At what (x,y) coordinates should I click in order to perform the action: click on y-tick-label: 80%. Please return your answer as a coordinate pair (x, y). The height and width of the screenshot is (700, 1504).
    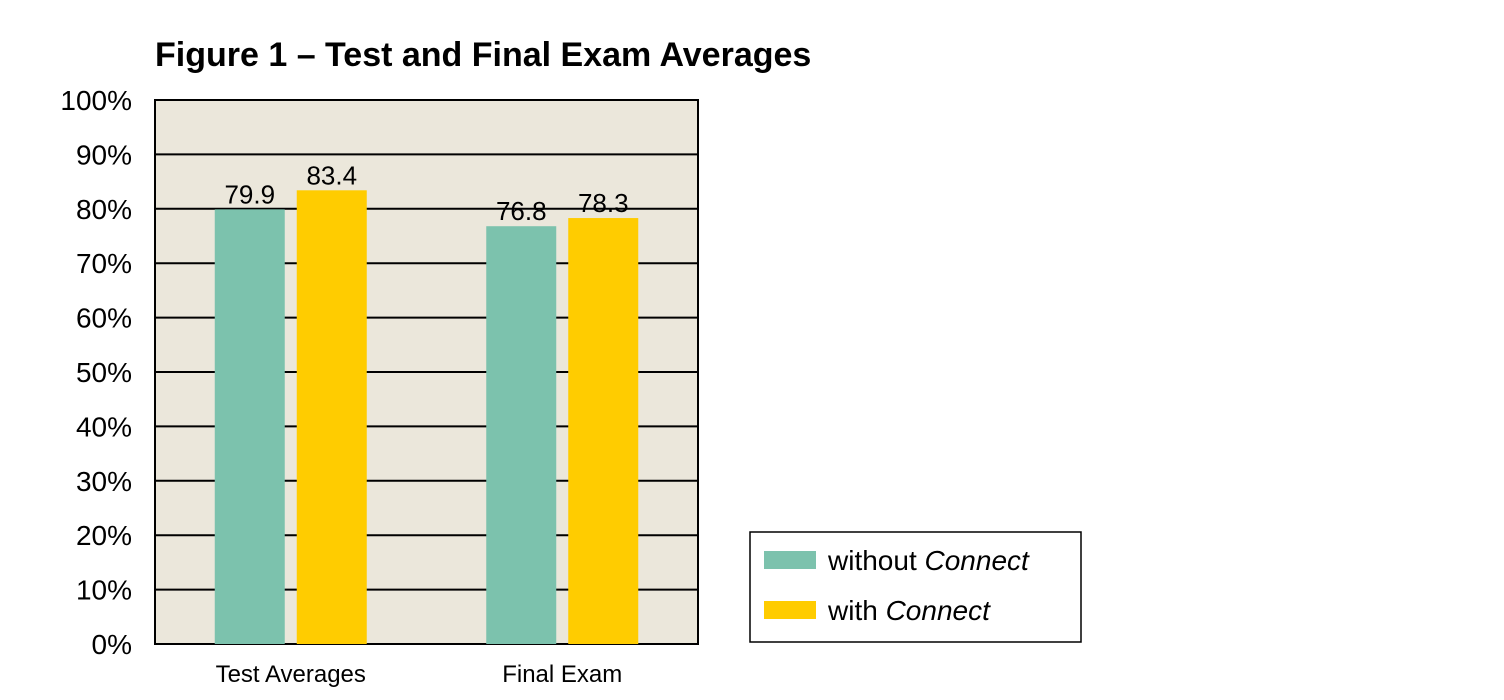
    Looking at the image, I should click on (104, 209).